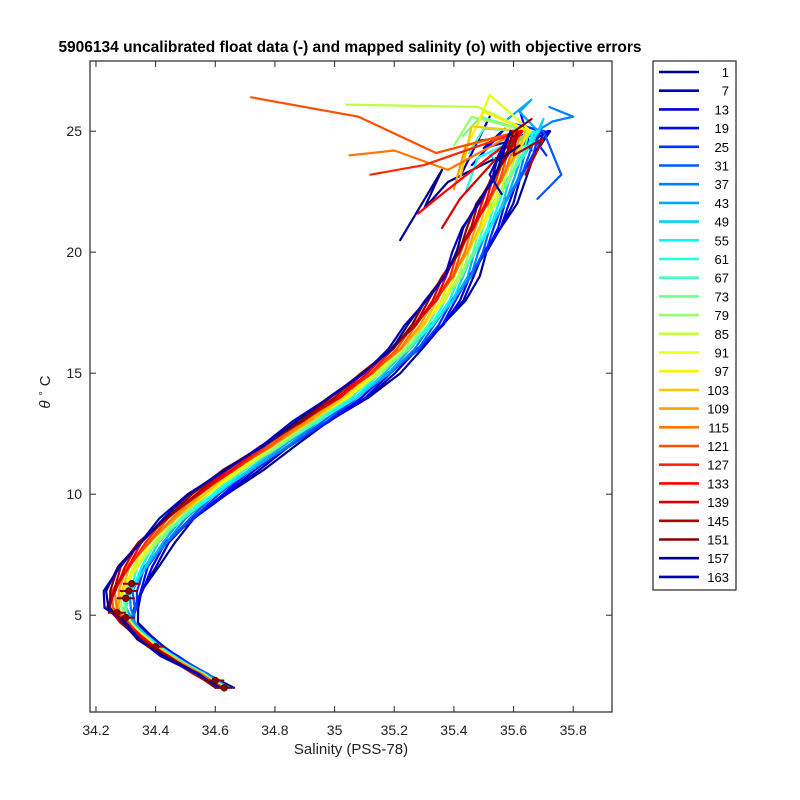  What do you see at coordinates (335, 730) in the screenshot?
I see `x-tick-label: 35` at bounding box center [335, 730].